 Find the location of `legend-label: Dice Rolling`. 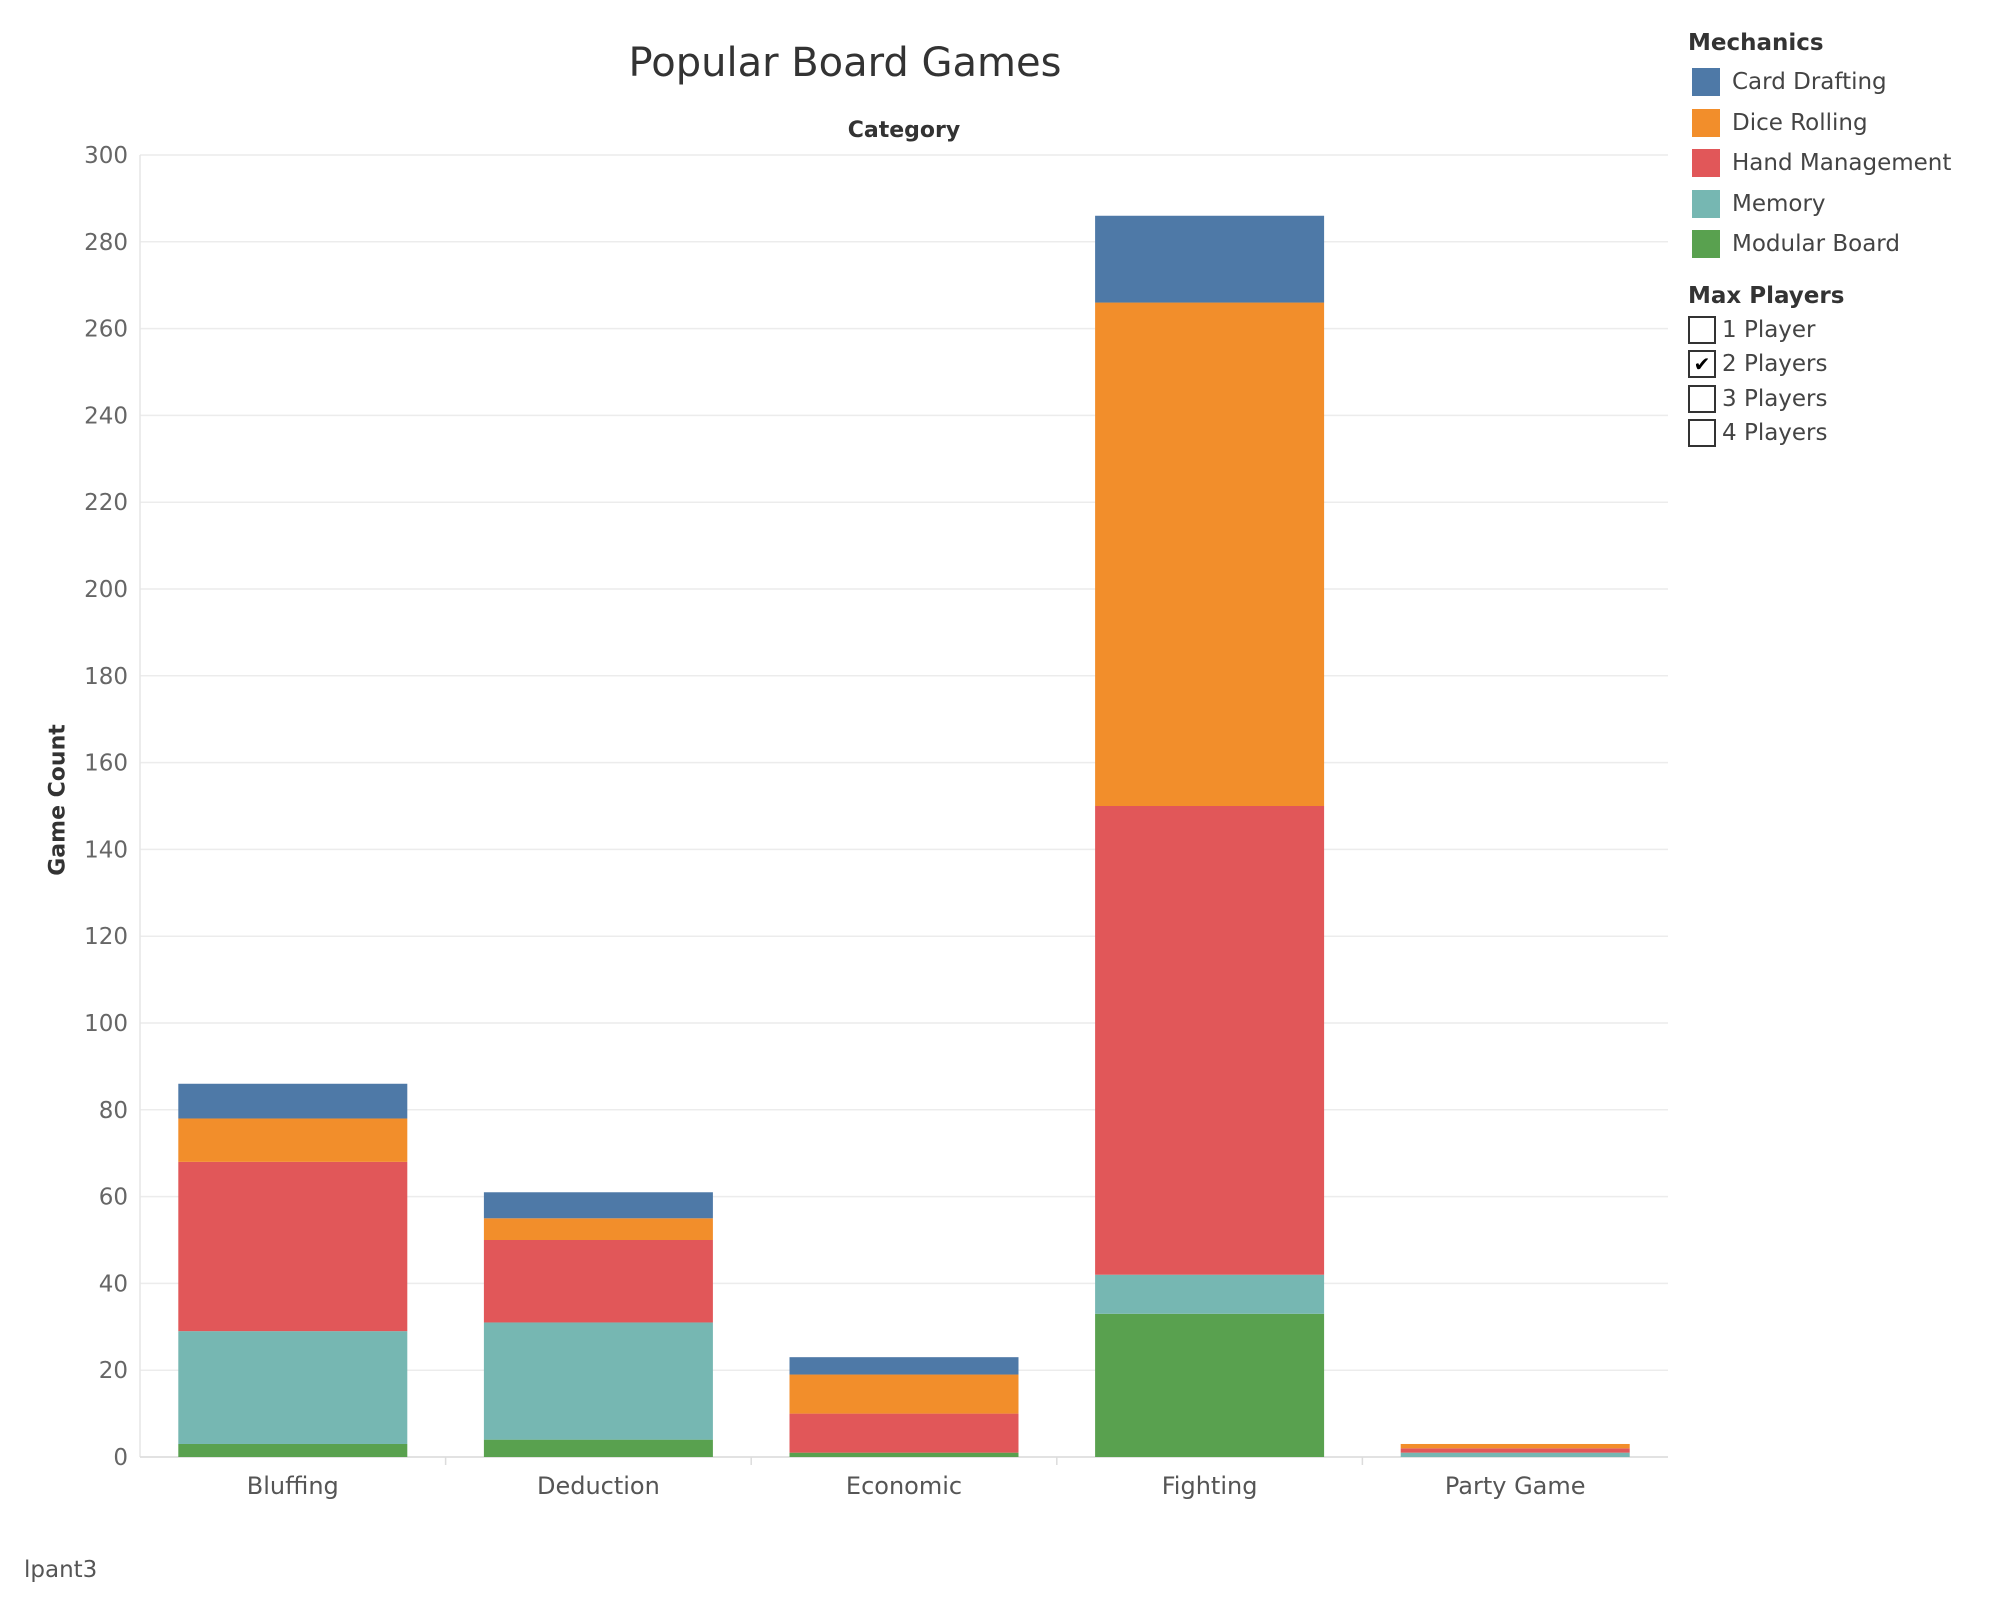

legend-label: Dice Rolling is located at coordinates (1800, 122).